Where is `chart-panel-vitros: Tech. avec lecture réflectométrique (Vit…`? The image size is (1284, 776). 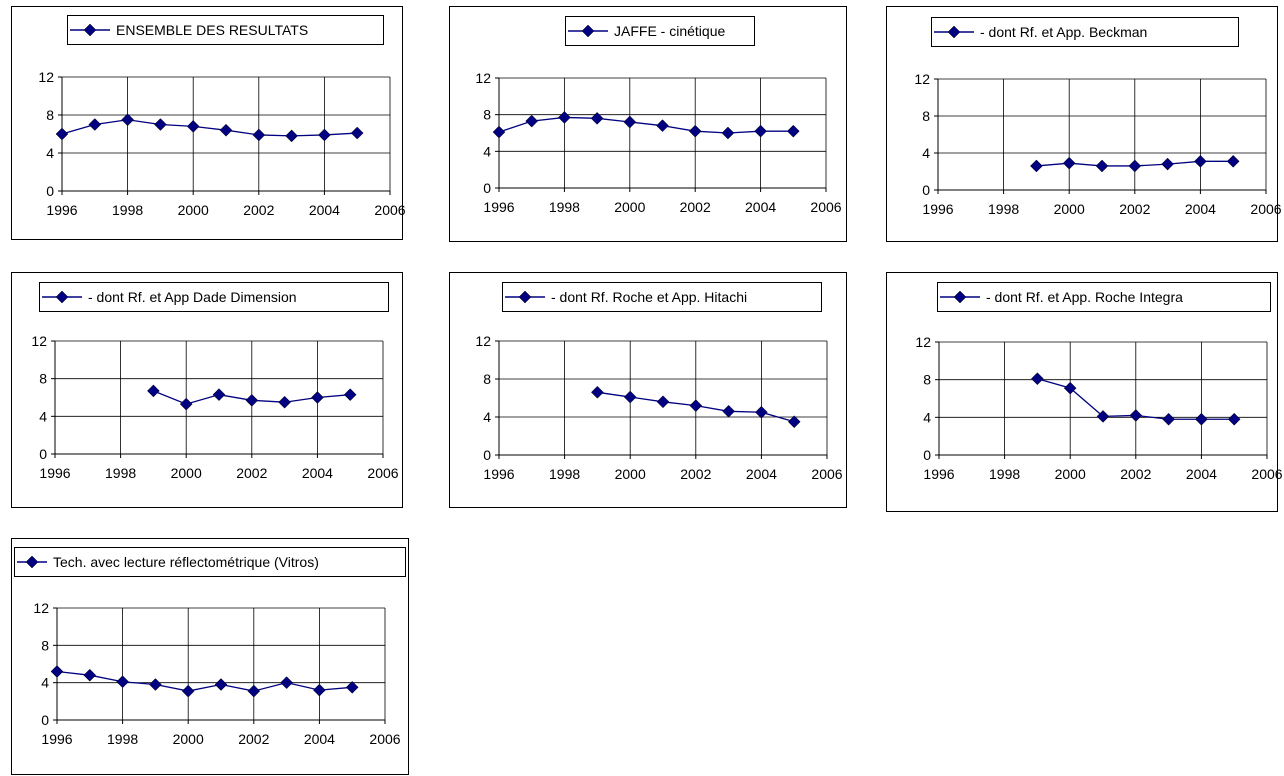
chart-panel-vitros: Tech. avec lecture réflectométrique (Vit… is located at coordinates (210, 656).